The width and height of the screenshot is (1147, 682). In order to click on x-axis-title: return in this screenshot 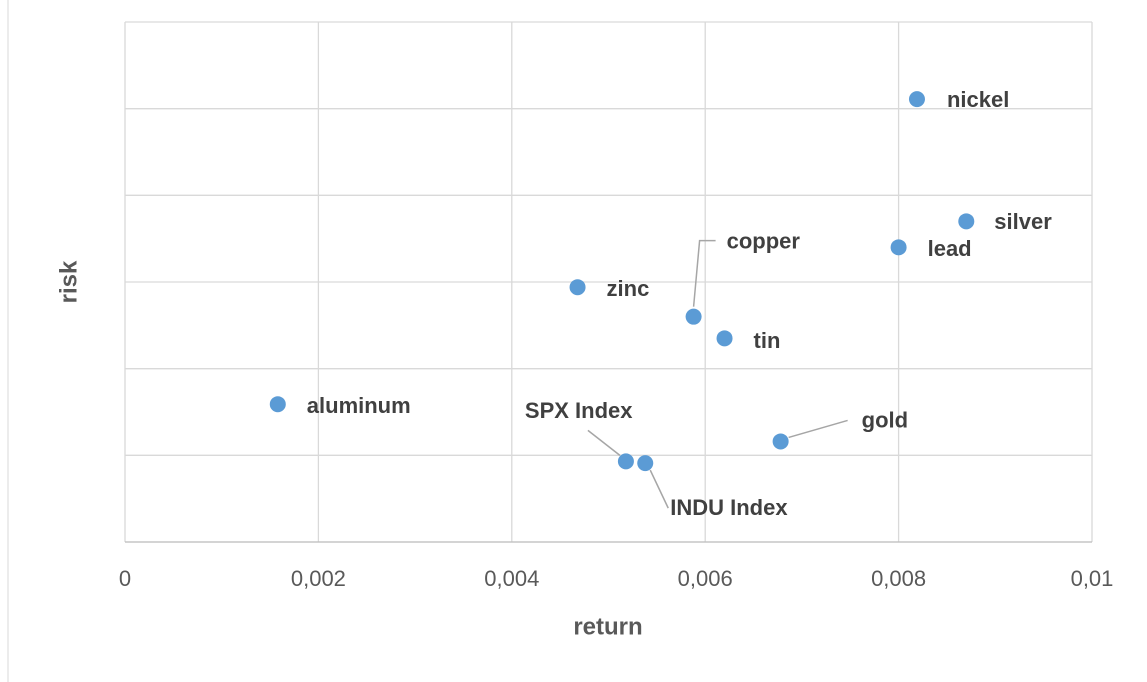, I will do `click(607, 626)`.